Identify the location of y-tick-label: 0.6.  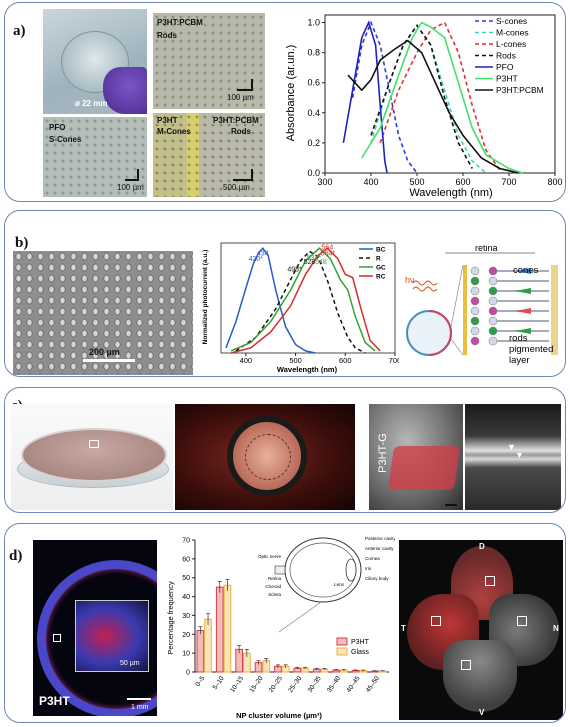
(313, 83).